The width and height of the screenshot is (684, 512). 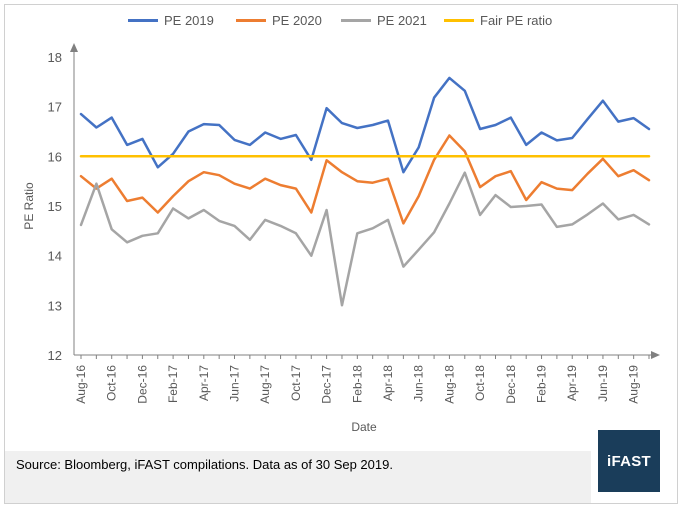 What do you see at coordinates (511, 384) in the screenshot?
I see `x-tick-label: Dec-18` at bounding box center [511, 384].